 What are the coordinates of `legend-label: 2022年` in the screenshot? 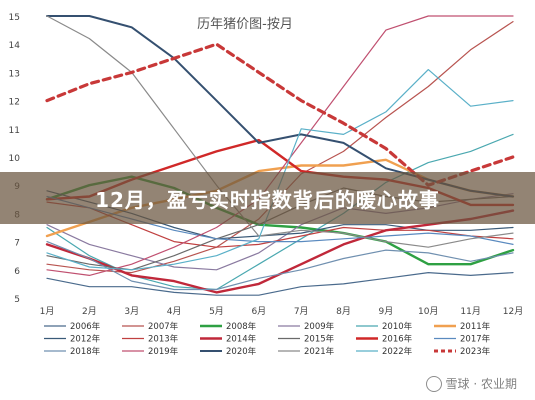 It's located at (397, 351).